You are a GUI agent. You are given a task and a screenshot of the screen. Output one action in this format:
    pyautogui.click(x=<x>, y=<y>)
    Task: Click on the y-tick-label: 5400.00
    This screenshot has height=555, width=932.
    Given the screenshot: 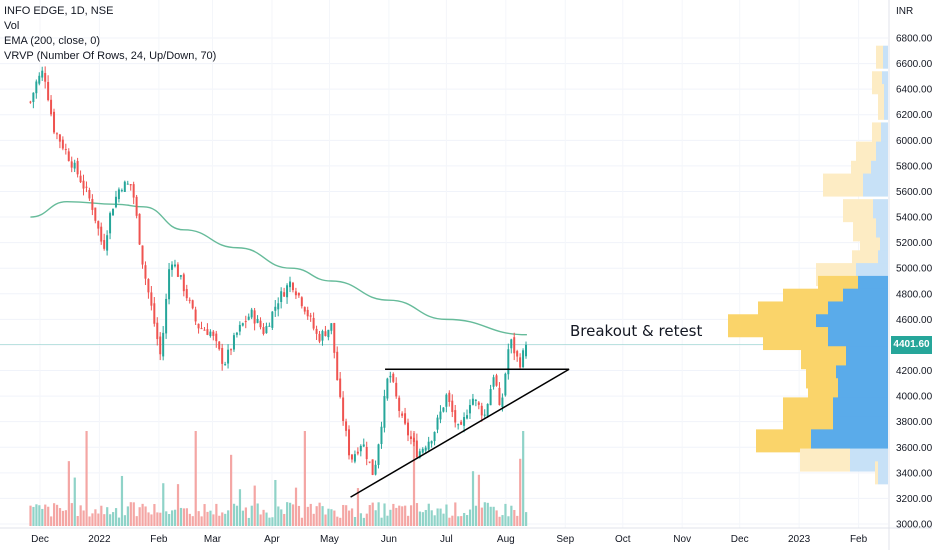 What is the action you would take?
    pyautogui.click(x=914, y=218)
    